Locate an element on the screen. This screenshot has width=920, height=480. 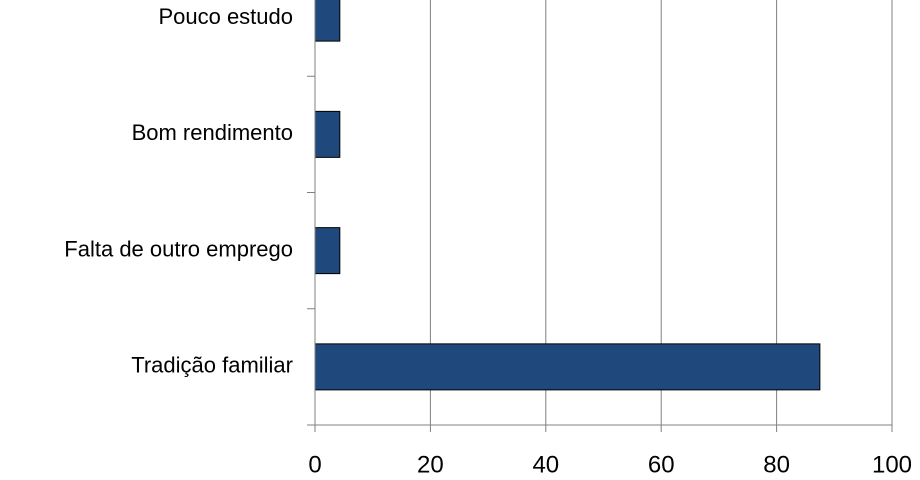
x-tick-label: 60 is located at coordinates (661, 464).